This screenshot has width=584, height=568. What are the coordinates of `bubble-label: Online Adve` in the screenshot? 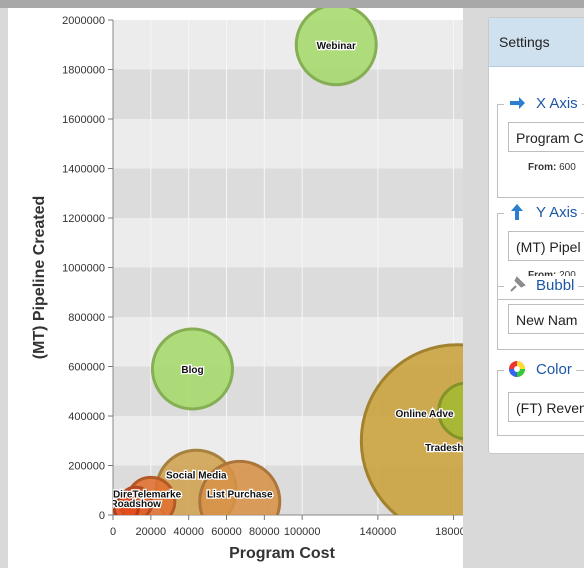 It's located at (425, 414).